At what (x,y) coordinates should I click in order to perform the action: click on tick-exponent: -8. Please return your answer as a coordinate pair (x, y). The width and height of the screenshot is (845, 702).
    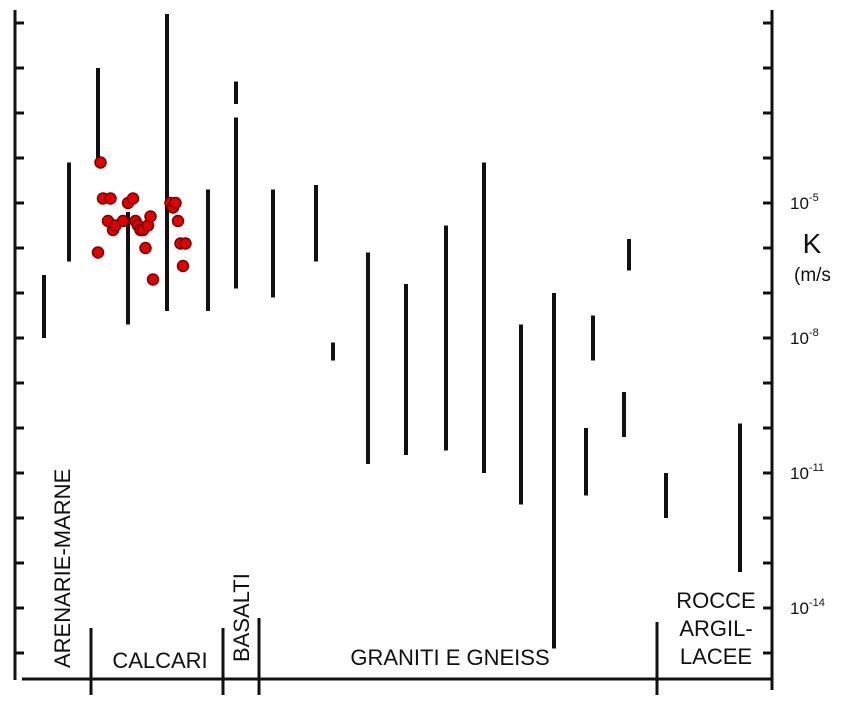
    Looking at the image, I should click on (814, 333).